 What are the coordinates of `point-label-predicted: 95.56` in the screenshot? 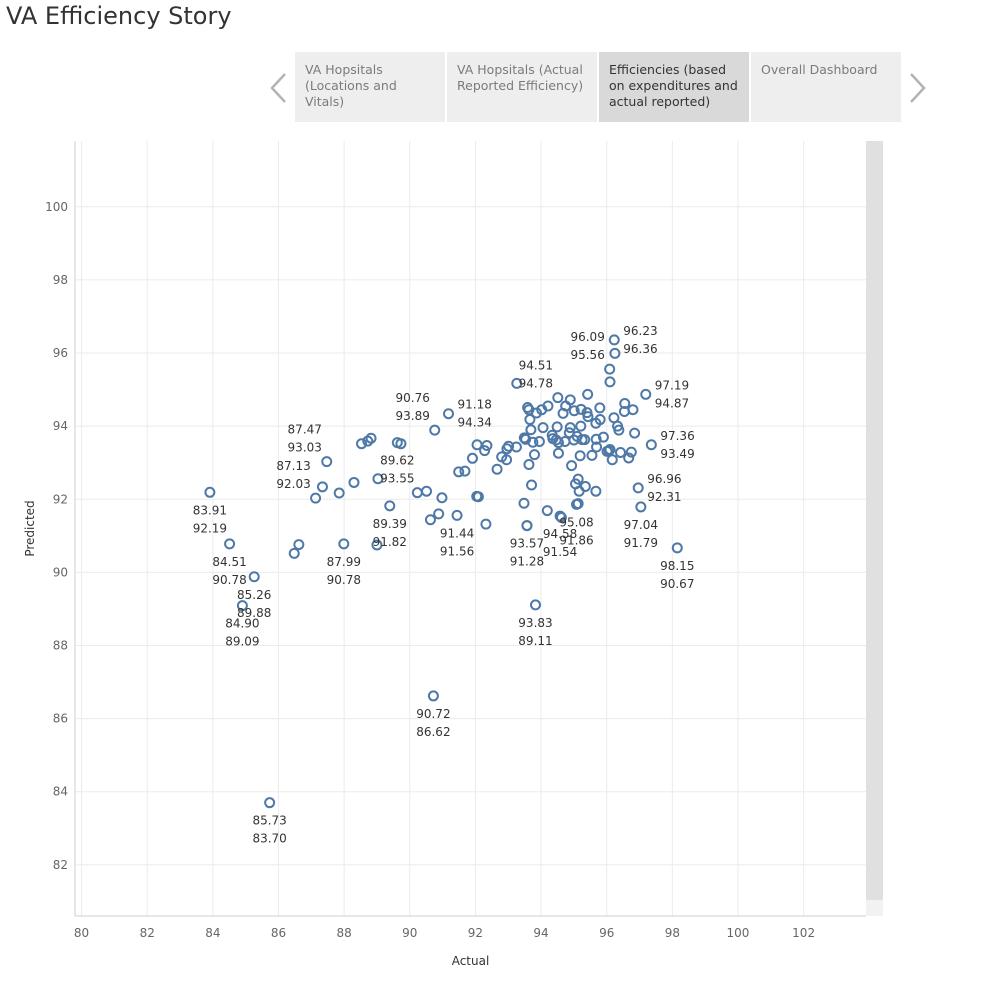 It's located at (587, 355).